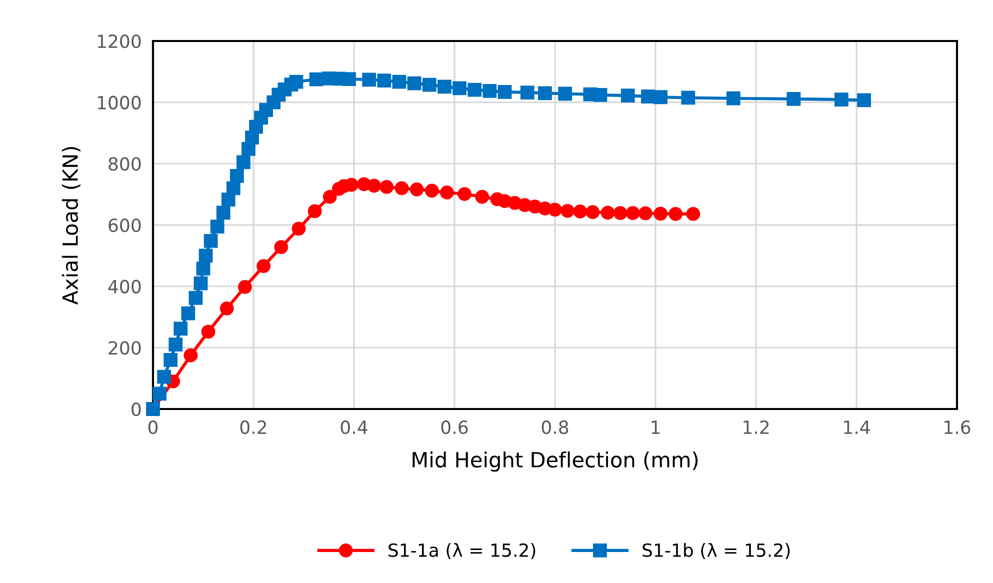  Describe the element at coordinates (716, 551) in the screenshot. I see `legend-label: S1-1b (λ = 15.2)` at that location.